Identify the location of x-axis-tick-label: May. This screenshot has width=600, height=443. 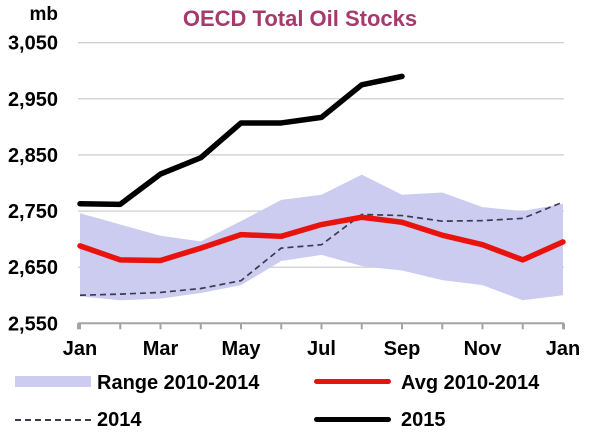
(242, 349).